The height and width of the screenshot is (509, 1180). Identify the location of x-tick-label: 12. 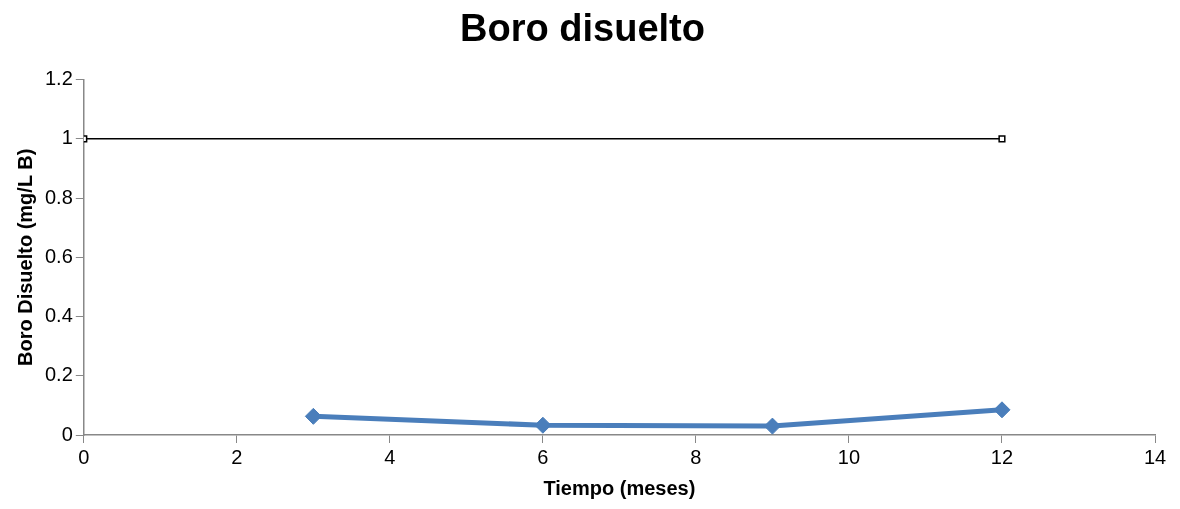
(1002, 456).